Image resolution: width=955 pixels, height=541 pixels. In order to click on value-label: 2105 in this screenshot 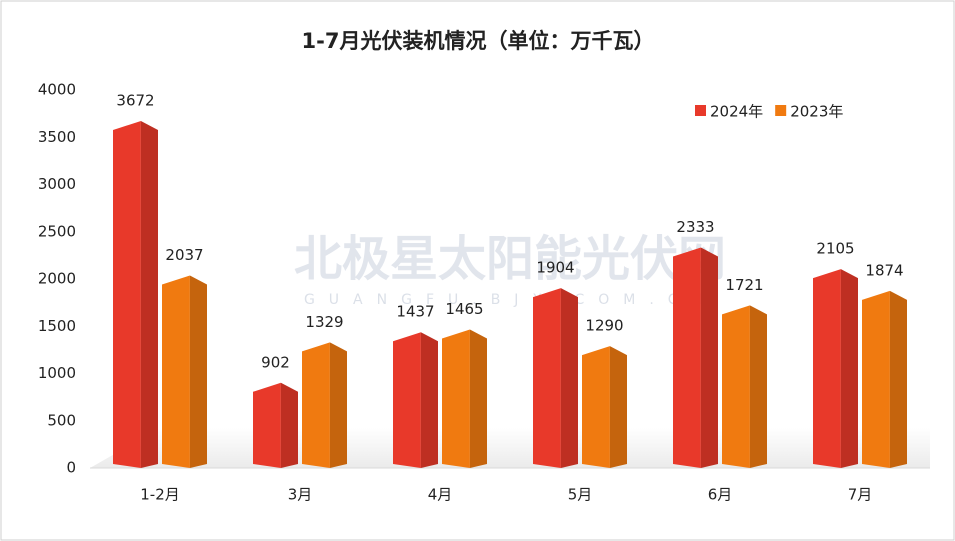, I will do `click(835, 249)`.